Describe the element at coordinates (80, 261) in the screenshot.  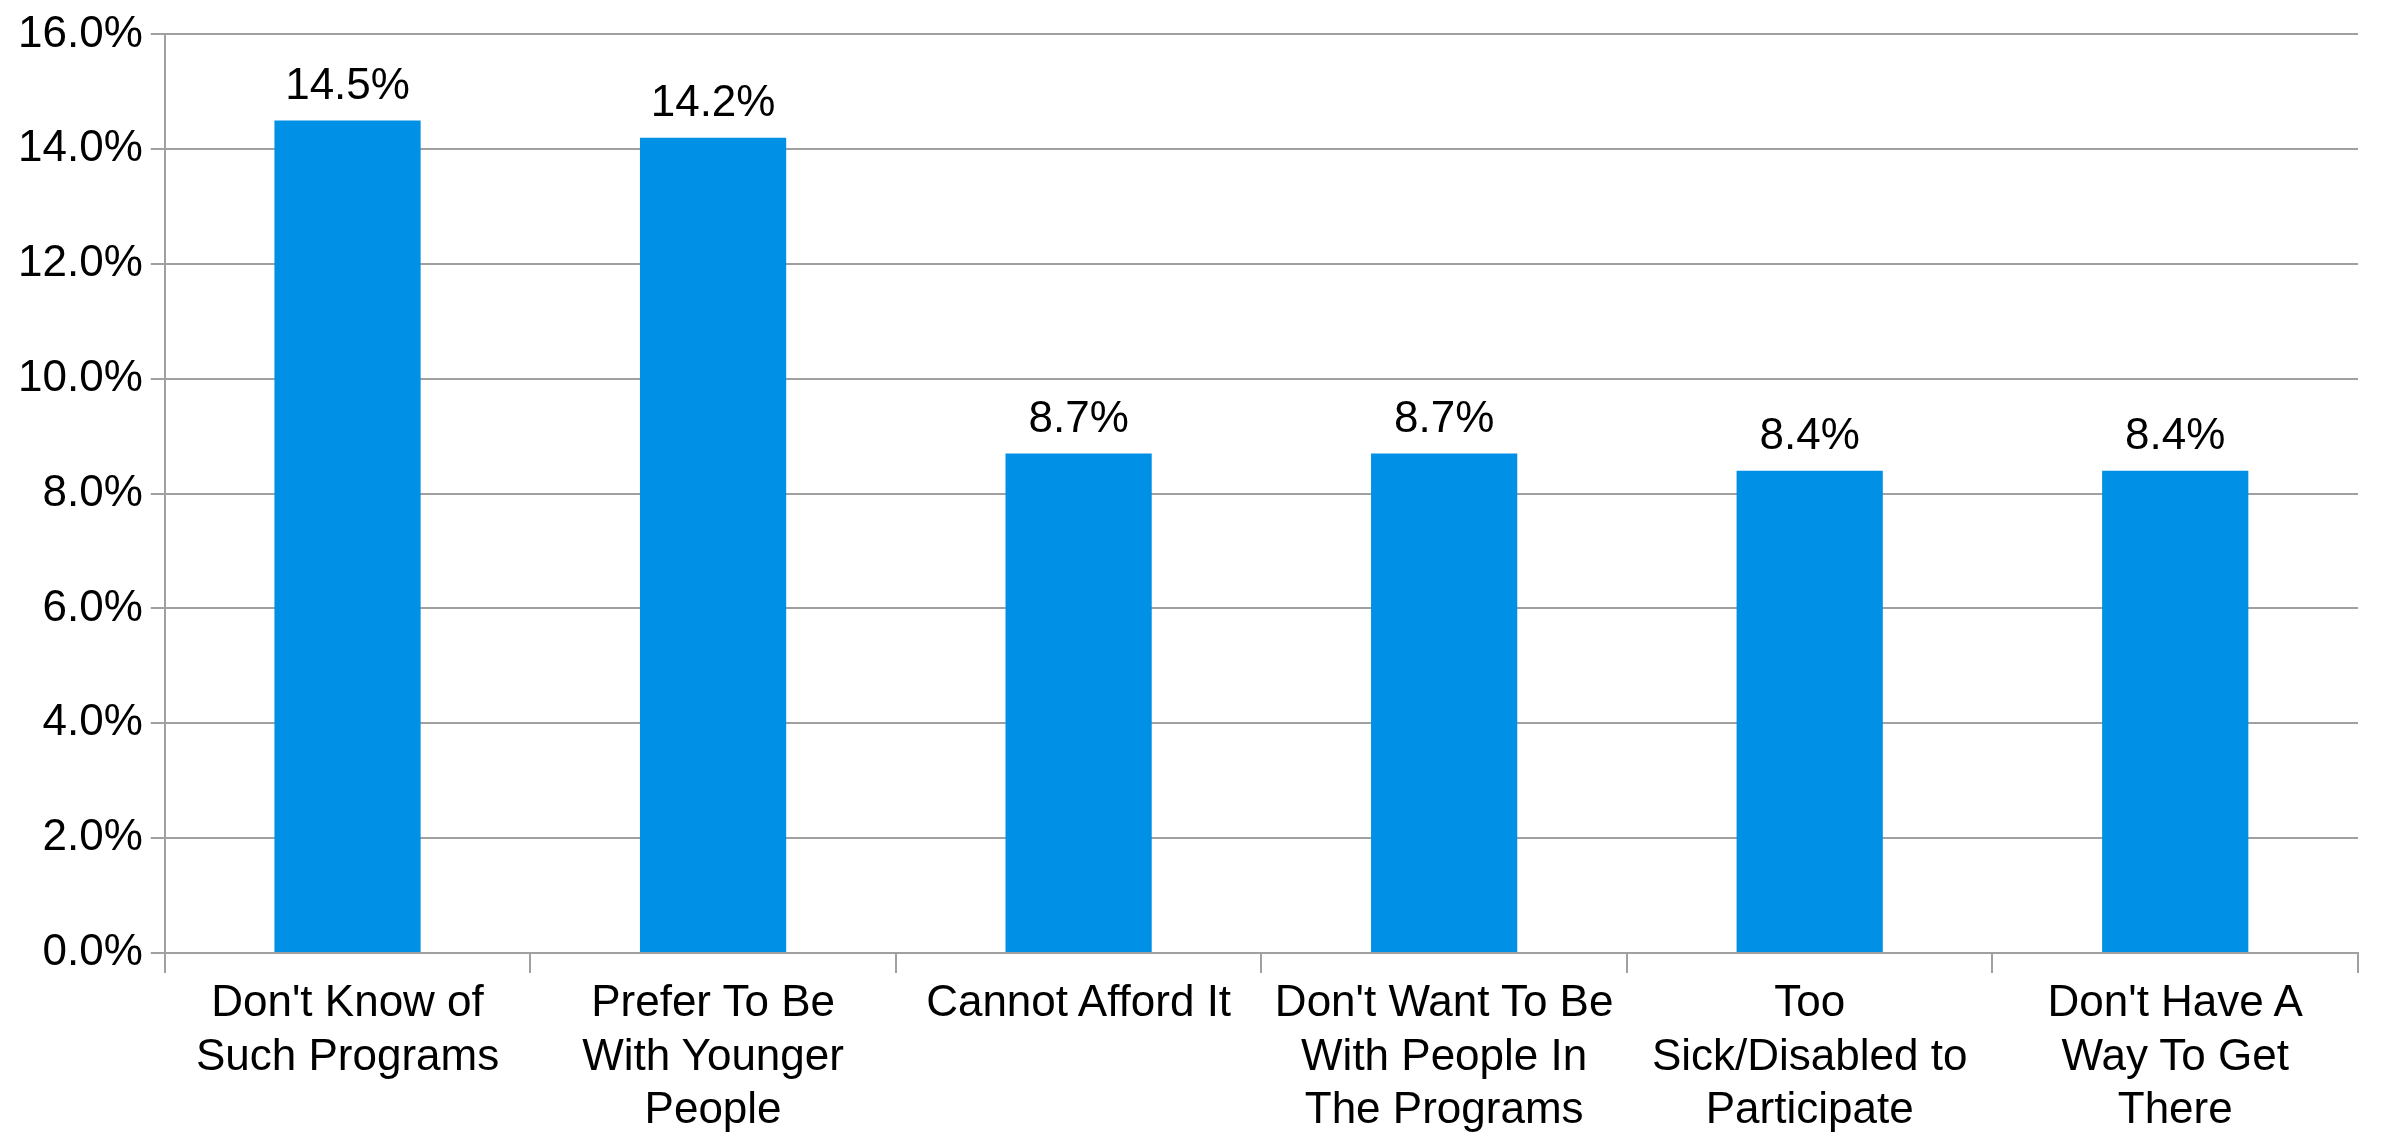
I see `y-tick-label: 12.0%` at that location.